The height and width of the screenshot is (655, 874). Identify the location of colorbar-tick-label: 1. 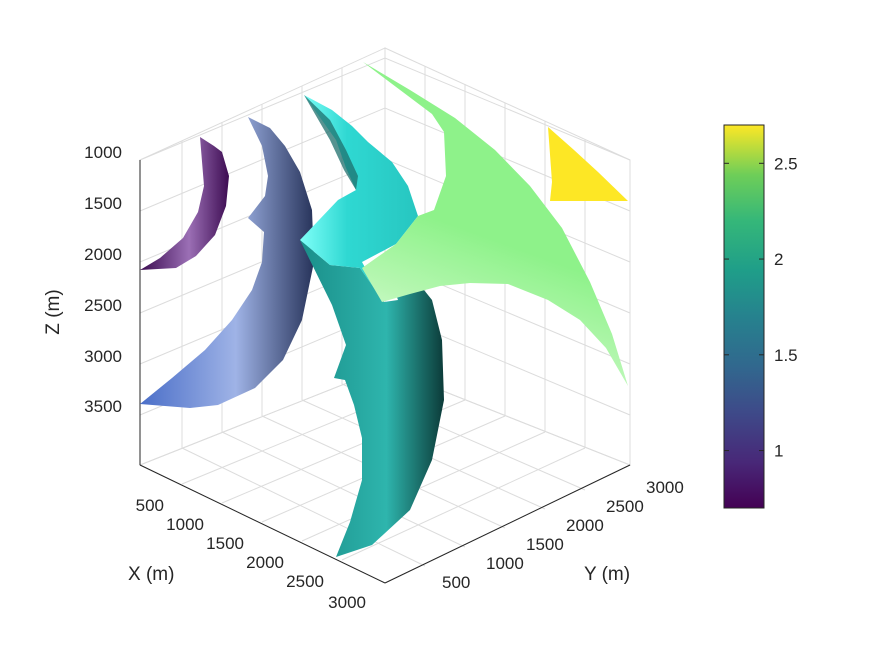
(778, 451).